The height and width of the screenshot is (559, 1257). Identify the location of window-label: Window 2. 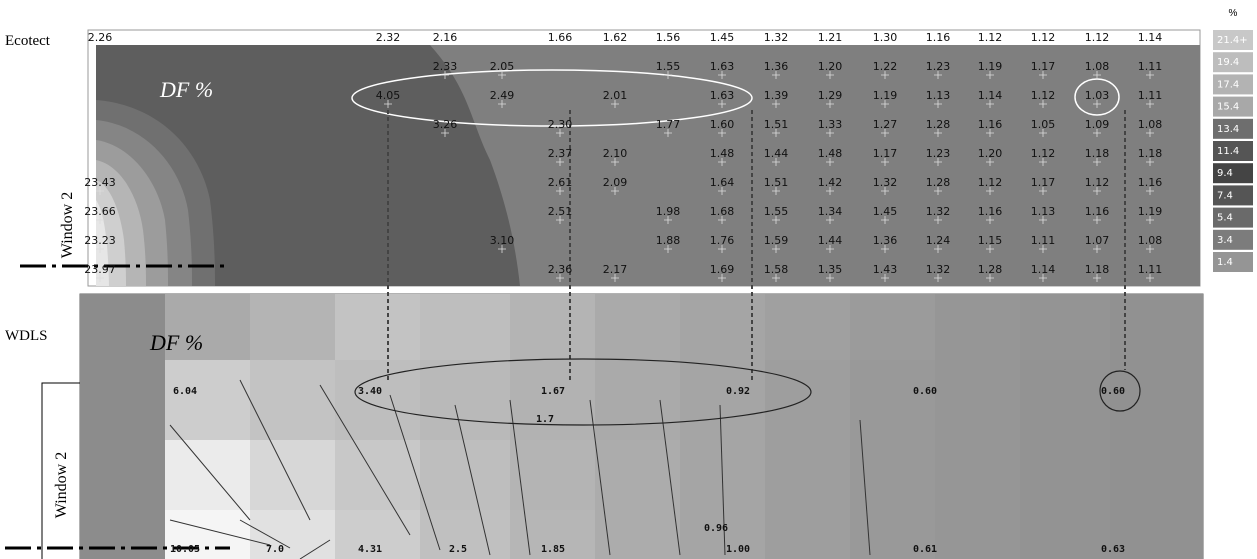
(61, 485).